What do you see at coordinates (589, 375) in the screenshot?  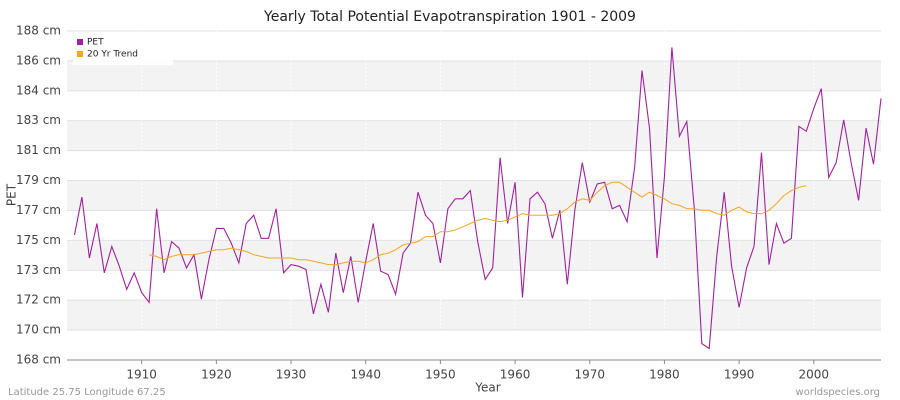 I see `x-tick-label: 1970` at bounding box center [589, 375].